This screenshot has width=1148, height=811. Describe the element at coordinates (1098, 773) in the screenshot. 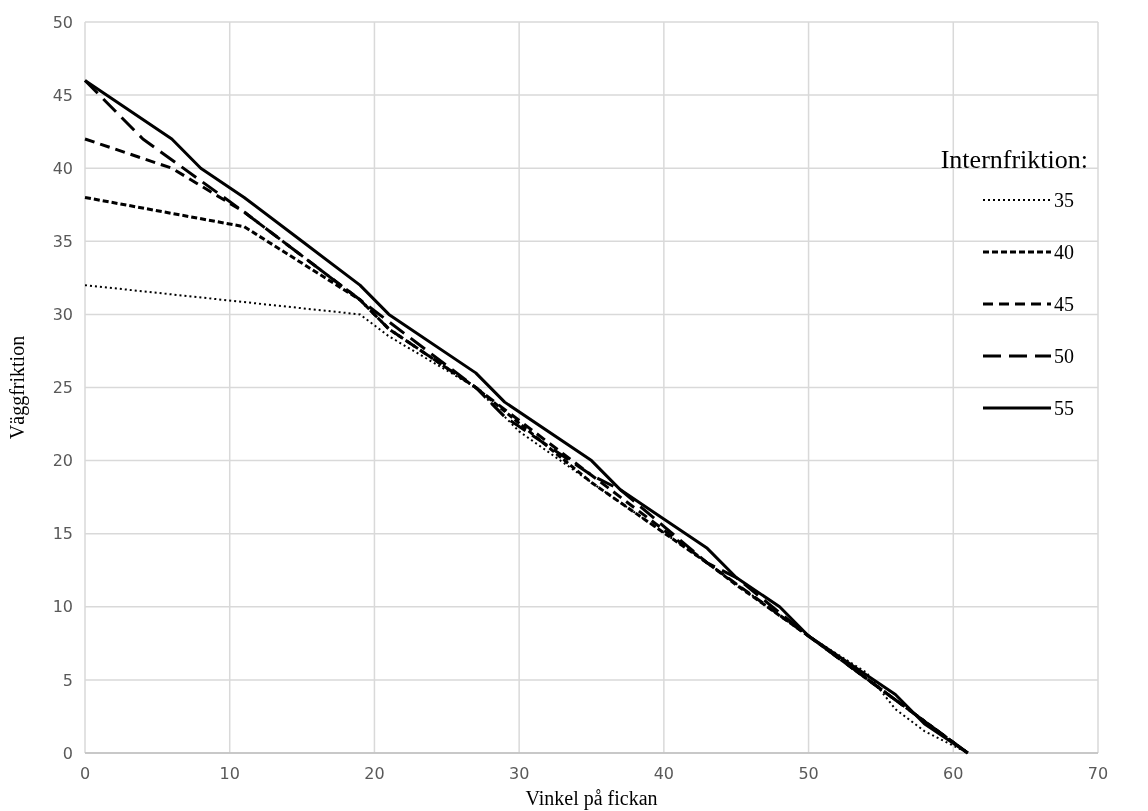

I see `x-tick-label: 70` at that location.